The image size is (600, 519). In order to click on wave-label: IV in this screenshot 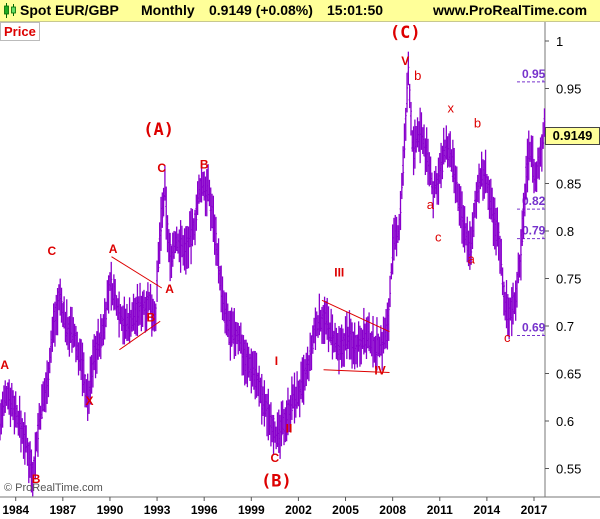, I will do `click(379, 370)`.